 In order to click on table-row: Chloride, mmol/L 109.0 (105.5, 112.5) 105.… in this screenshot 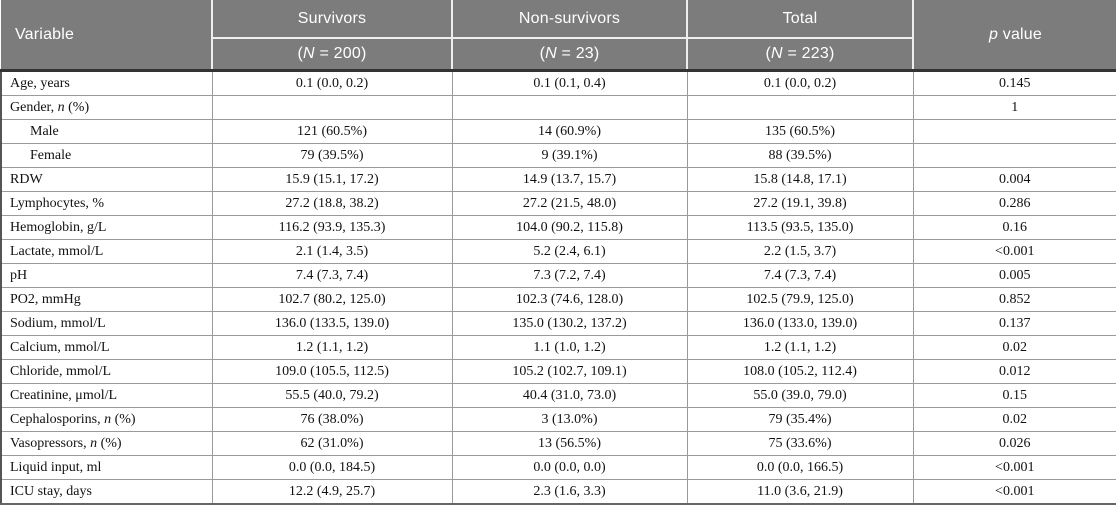, I will do `click(558, 371)`.